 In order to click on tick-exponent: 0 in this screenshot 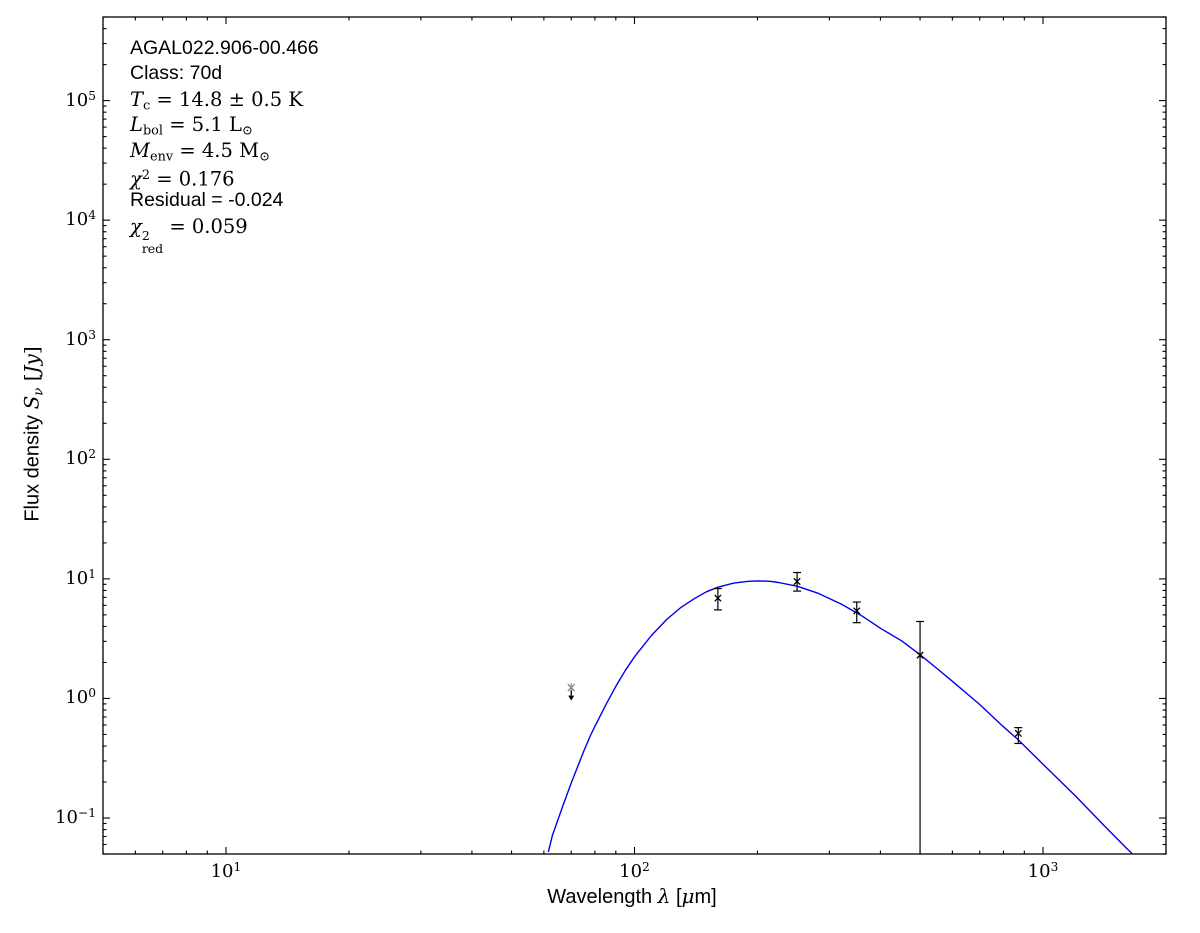, I will do `click(92, 693)`.